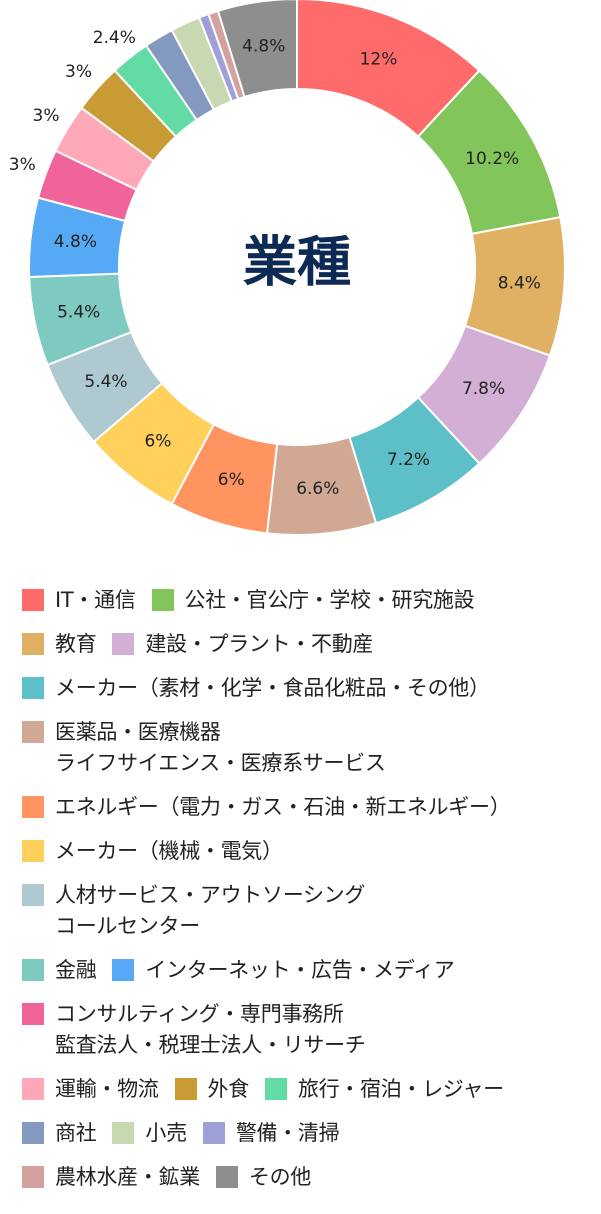 The width and height of the screenshot is (601, 1214). Describe the element at coordinates (483, 389) in the screenshot. I see `slice-label-3: 7.8%` at that location.